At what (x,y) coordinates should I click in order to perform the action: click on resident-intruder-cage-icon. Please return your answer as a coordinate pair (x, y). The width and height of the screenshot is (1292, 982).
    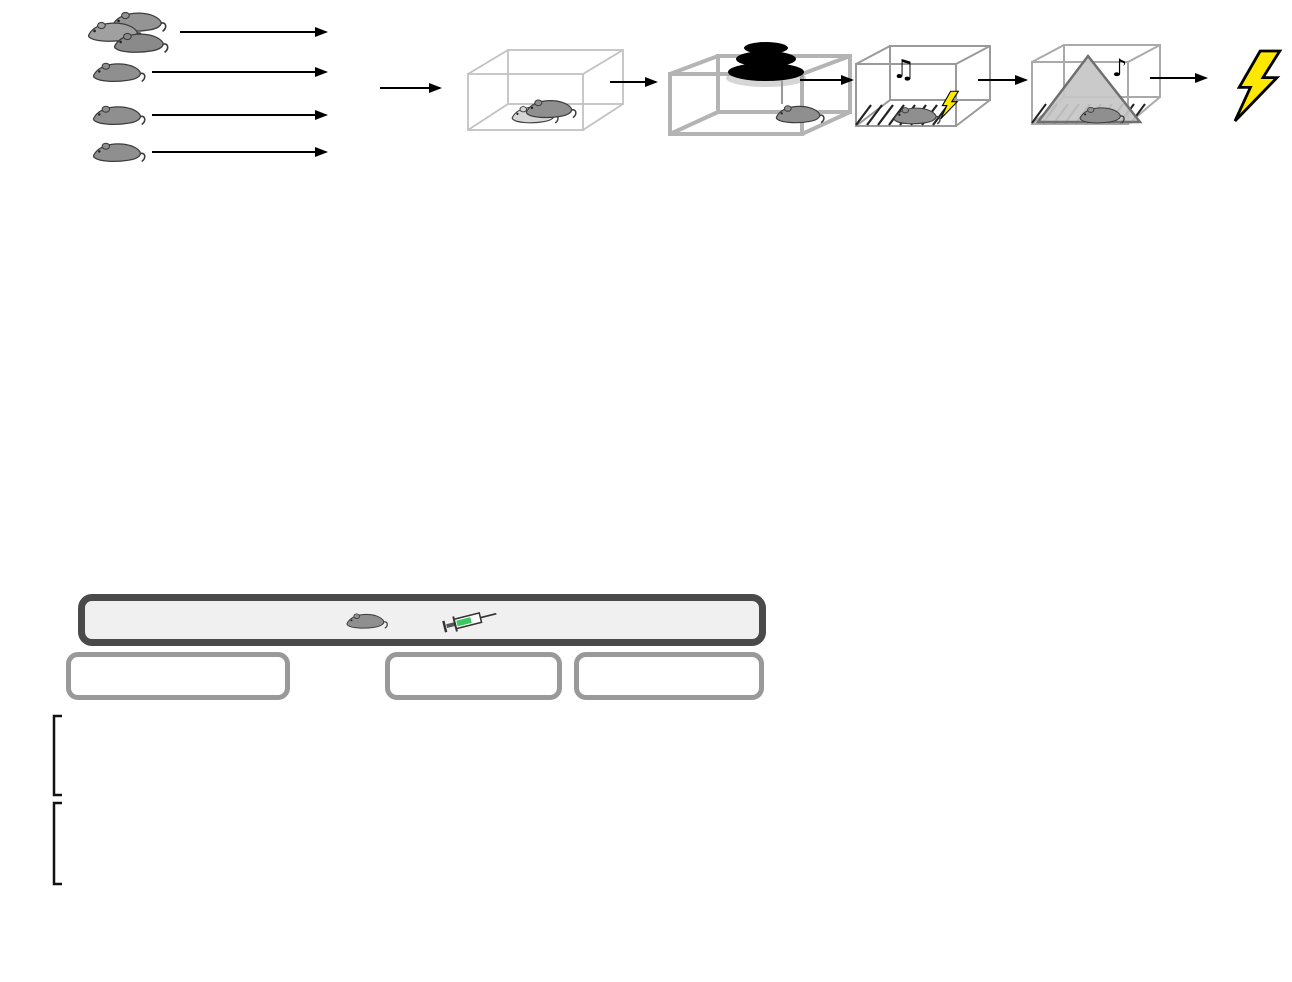
    Looking at the image, I should click on (545, 90).